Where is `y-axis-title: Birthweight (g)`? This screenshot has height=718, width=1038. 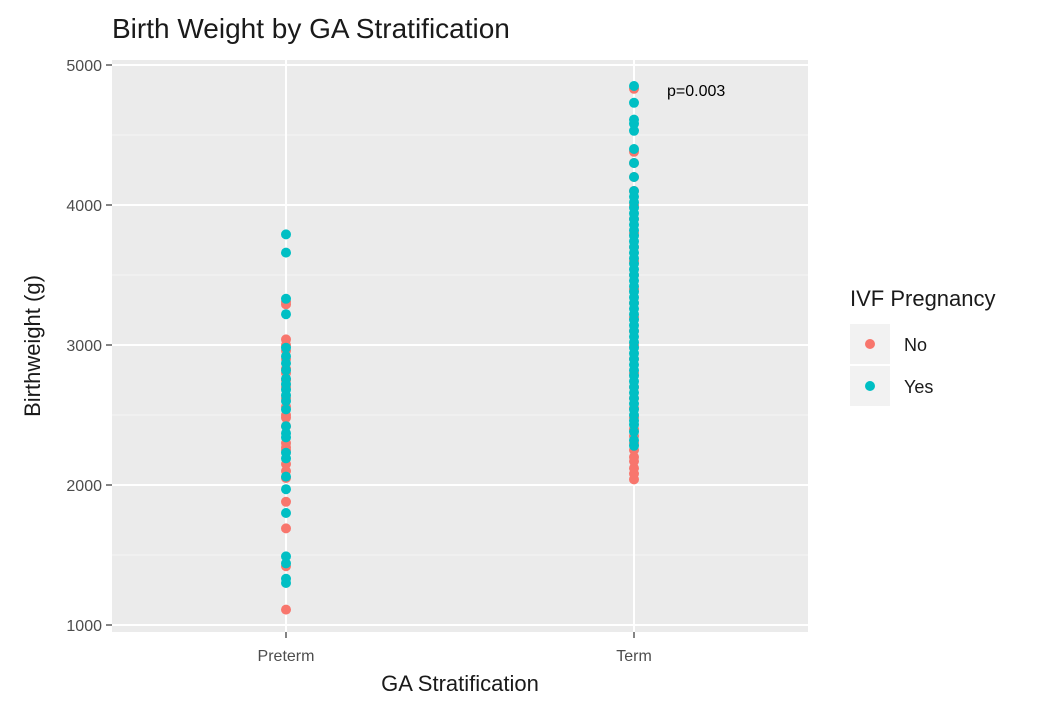
y-axis-title: Birthweight (g) is located at coordinates (32, 346).